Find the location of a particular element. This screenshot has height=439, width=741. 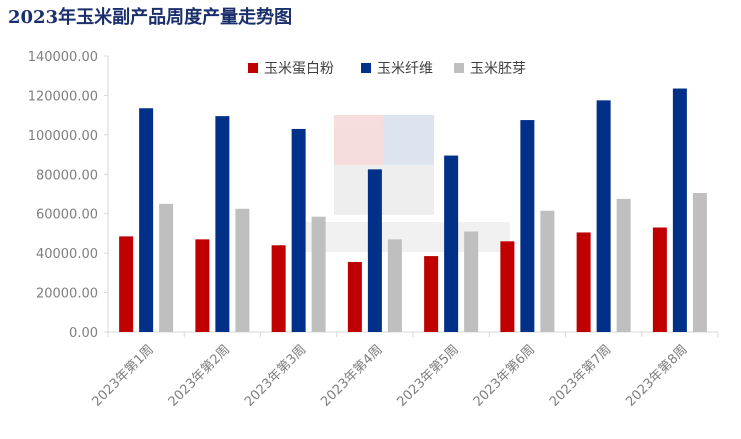

legend-label-1: 玉米蛋白粉 is located at coordinates (299, 69).